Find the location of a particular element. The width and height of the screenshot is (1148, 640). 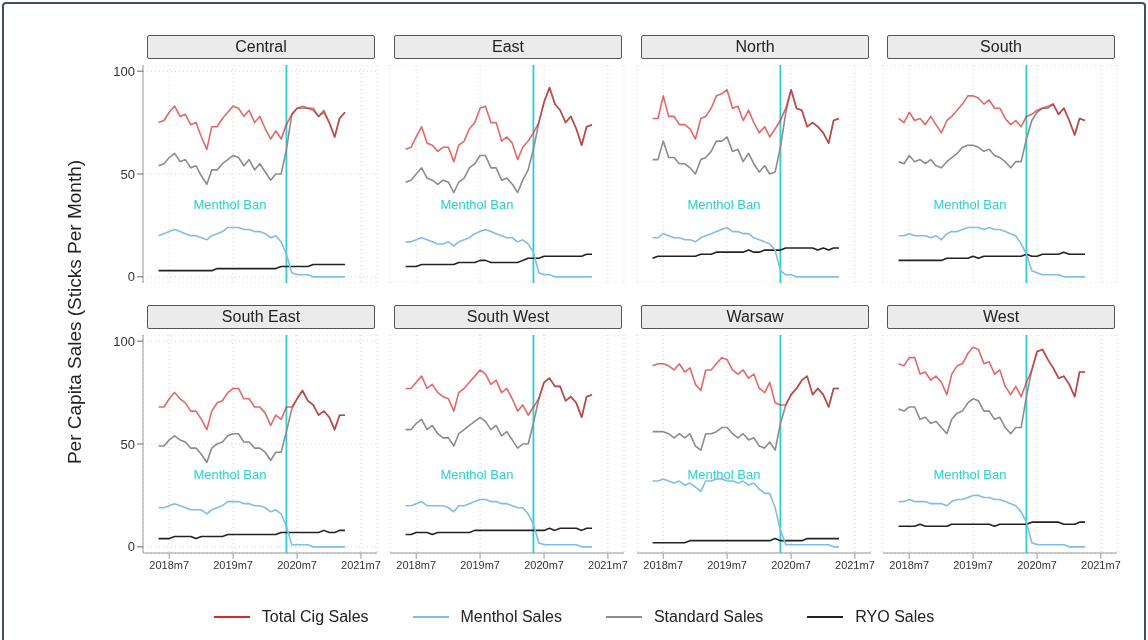

chart-title: Warsaw is located at coordinates (755, 317).